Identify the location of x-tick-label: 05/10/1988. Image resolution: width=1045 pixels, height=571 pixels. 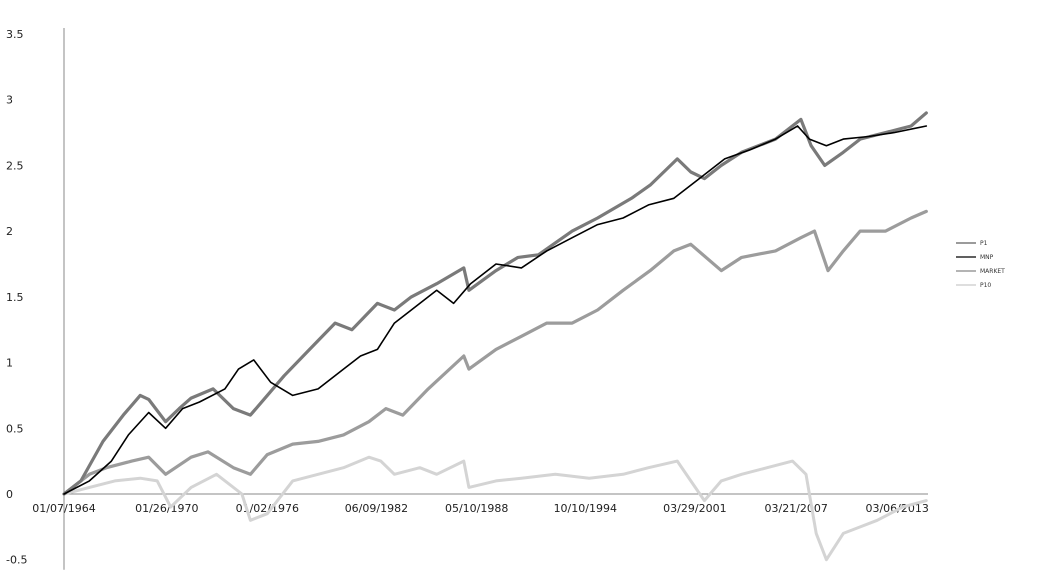
(476, 508).